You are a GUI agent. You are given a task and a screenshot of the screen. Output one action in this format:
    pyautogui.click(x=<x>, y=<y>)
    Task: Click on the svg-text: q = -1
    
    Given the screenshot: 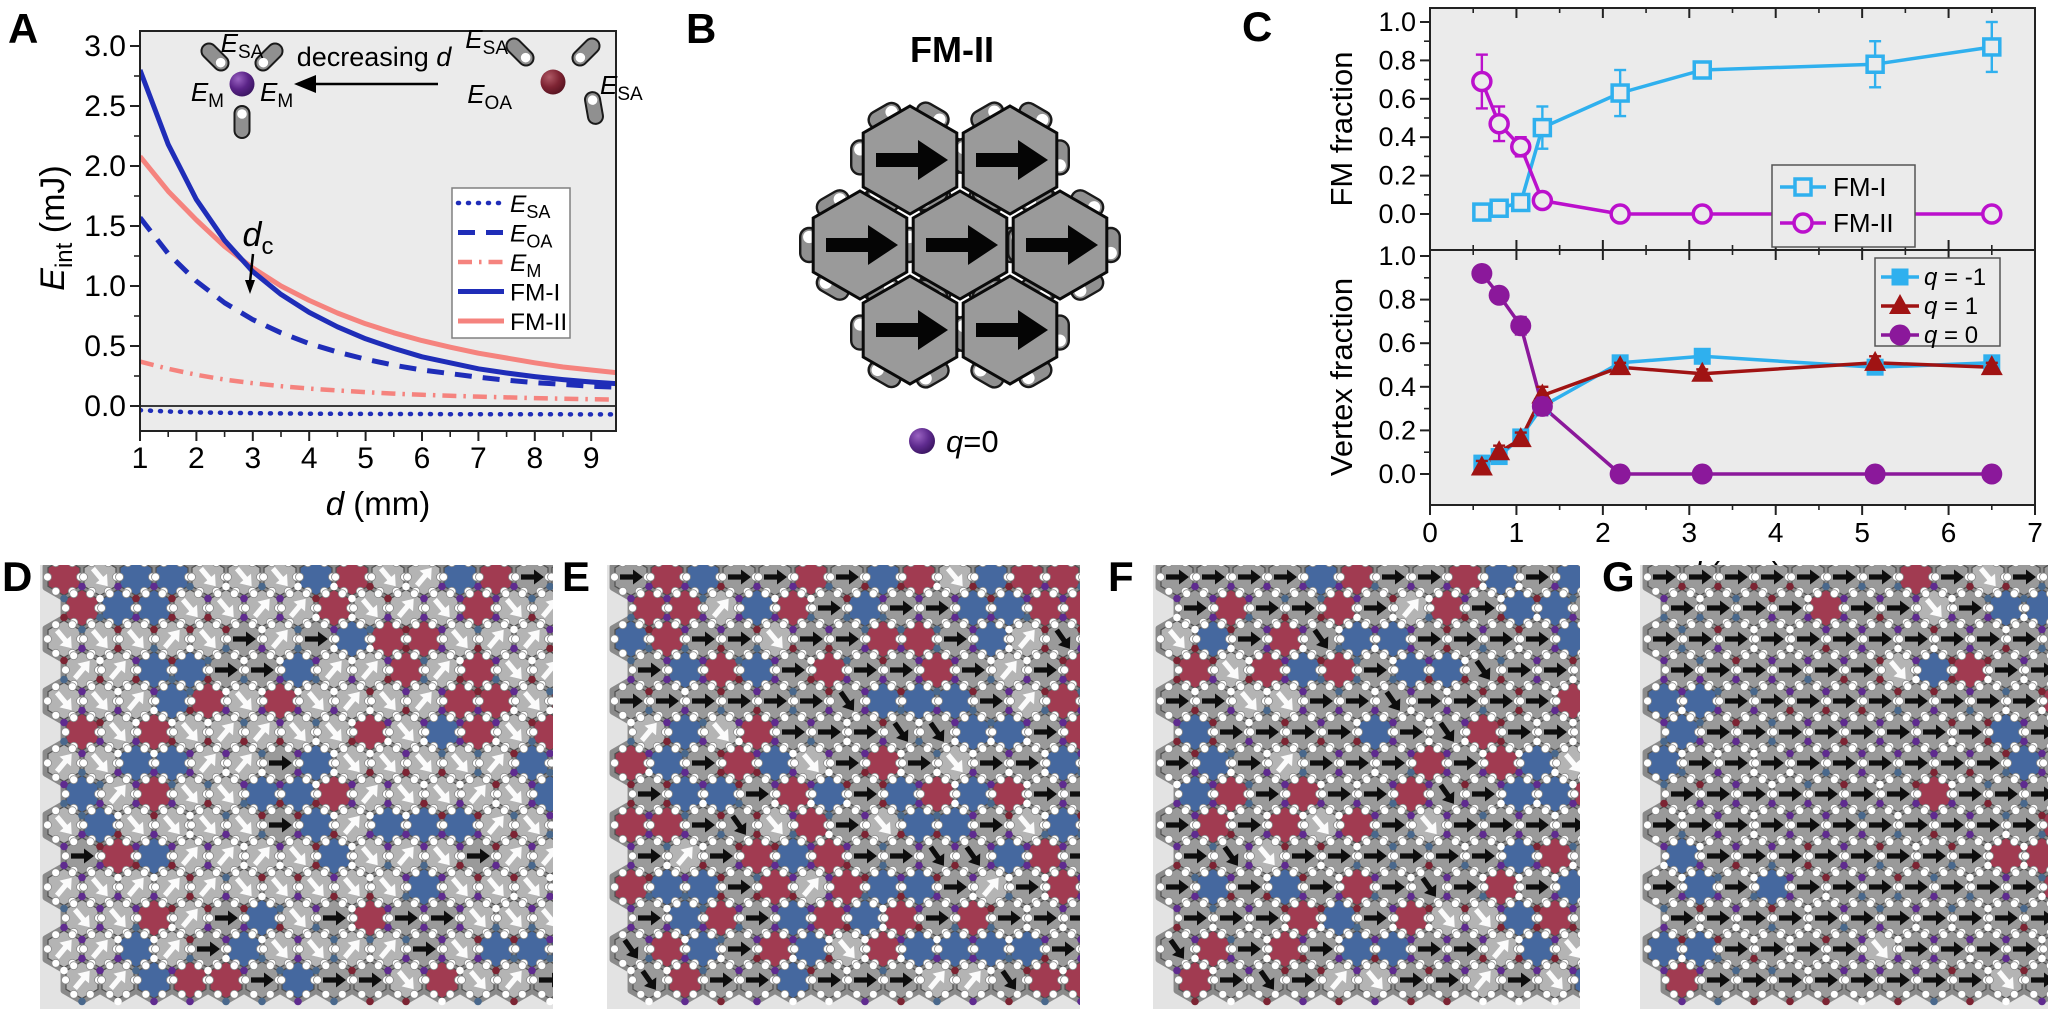 What is the action you would take?
    pyautogui.click(x=1955, y=277)
    